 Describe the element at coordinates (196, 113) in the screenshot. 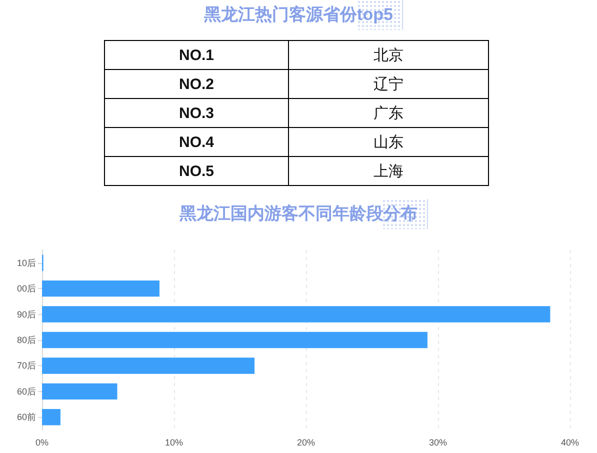

I see `text: NO.3` at that location.